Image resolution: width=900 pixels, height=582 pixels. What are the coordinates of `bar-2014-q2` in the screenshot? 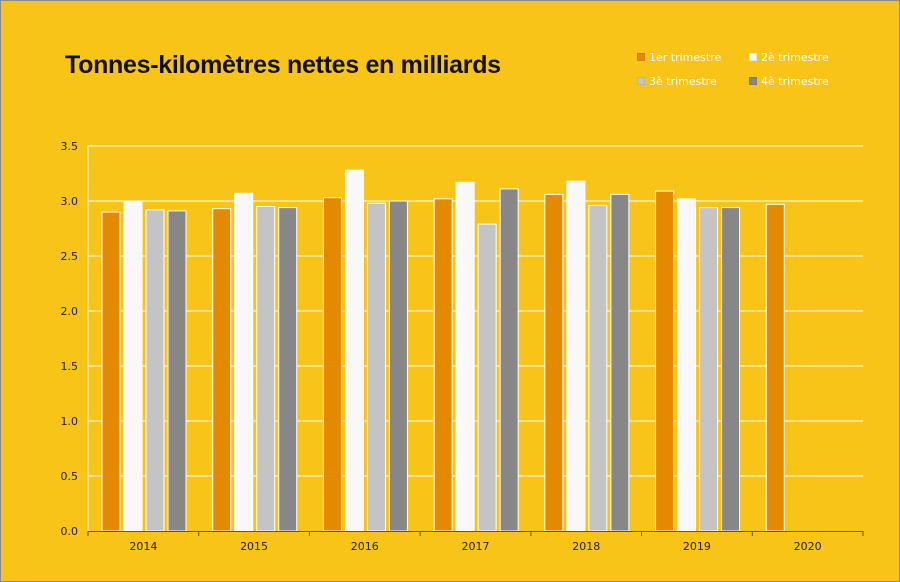 It's located at (133, 366).